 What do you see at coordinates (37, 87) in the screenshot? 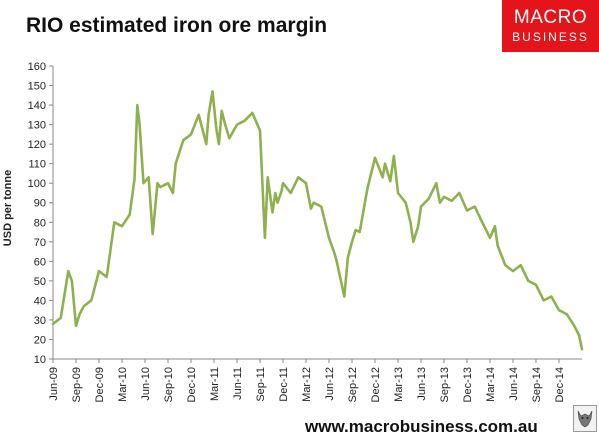
I see `y-tick-label: 150` at bounding box center [37, 87].